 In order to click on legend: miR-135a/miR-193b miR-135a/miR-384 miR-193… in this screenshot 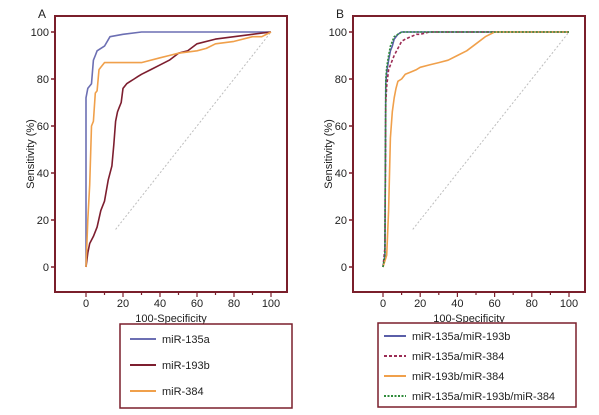, I will do `click(477, 365)`.